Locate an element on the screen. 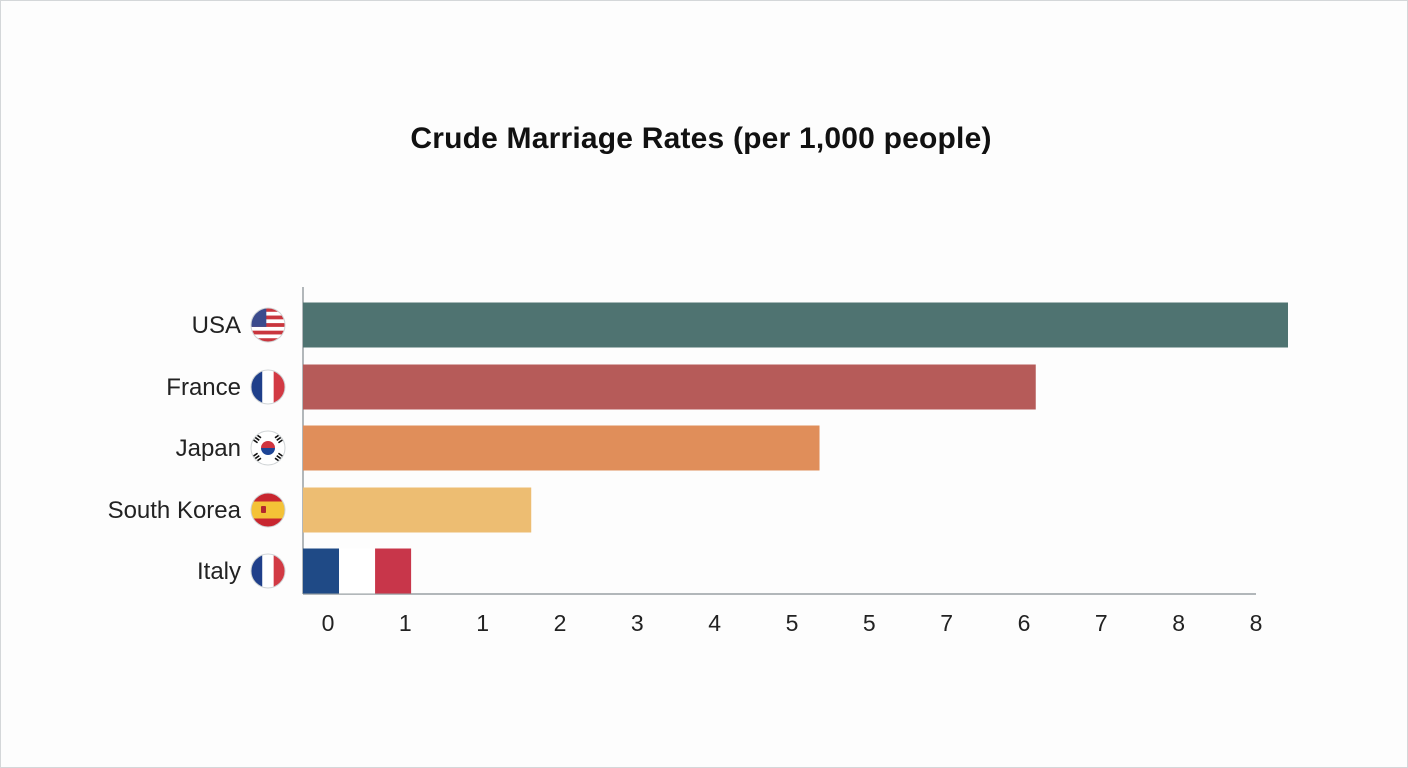 This screenshot has width=1408, height=768. x-tick-label: 2 is located at coordinates (560, 623).